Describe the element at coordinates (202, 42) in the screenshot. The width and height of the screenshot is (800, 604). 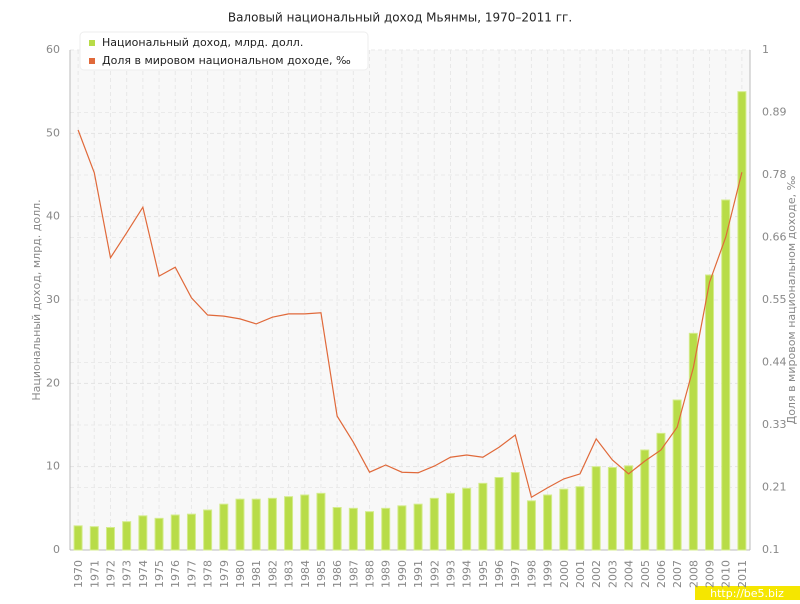
I see `legend-label: Национальный доход, млрд. долл.` at that location.